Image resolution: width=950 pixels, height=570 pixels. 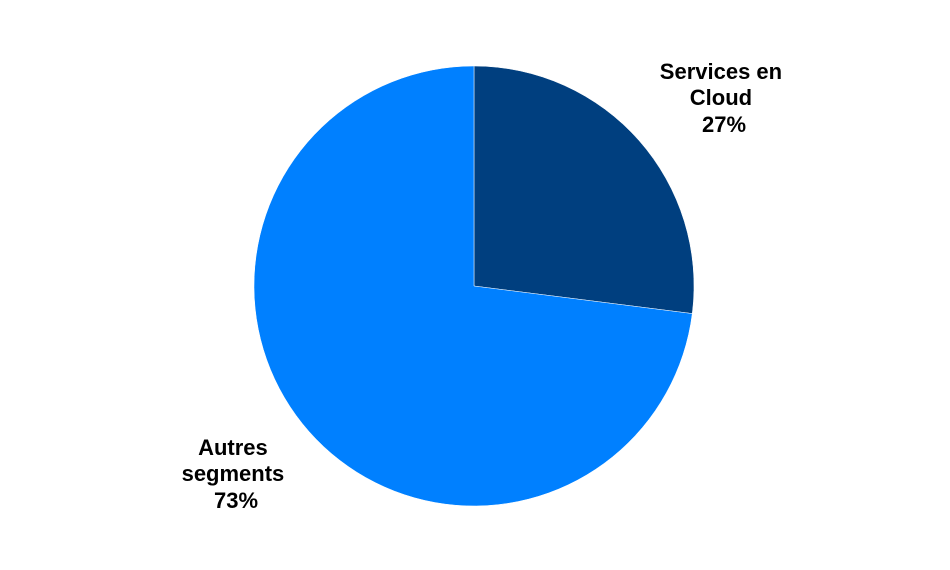 What do you see at coordinates (724, 124) in the screenshot?
I see `slice-value-services-cloud: 27%` at bounding box center [724, 124].